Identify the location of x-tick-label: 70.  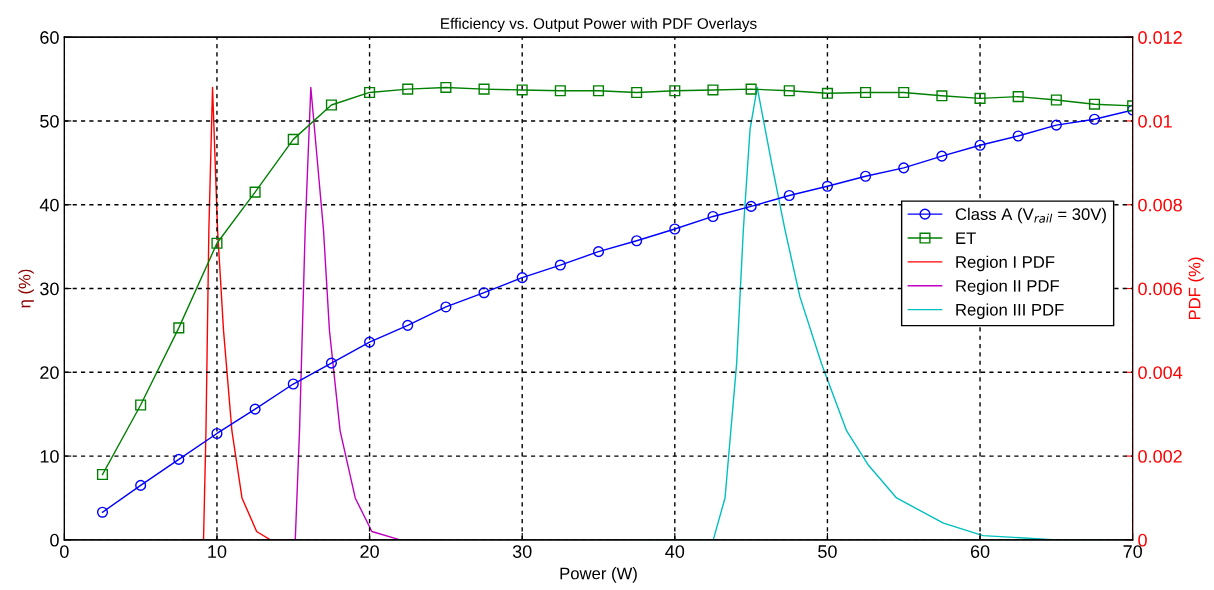
(1132, 551).